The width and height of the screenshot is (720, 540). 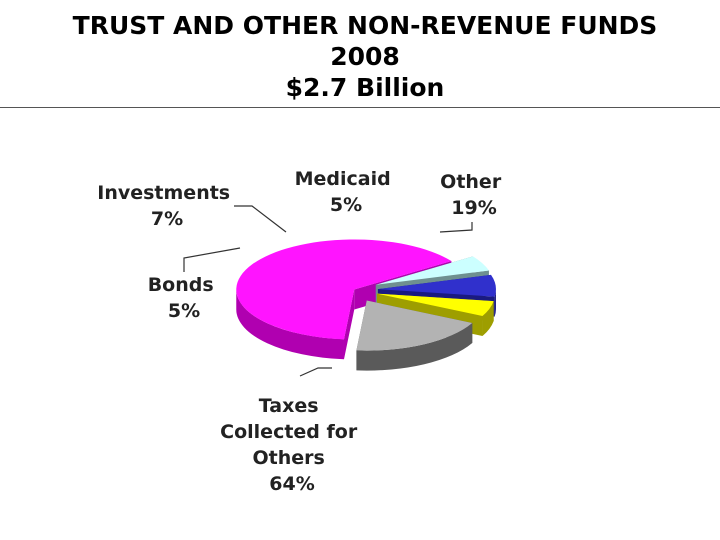 I want to click on slice-value-investments: 7%, so click(x=167, y=219).